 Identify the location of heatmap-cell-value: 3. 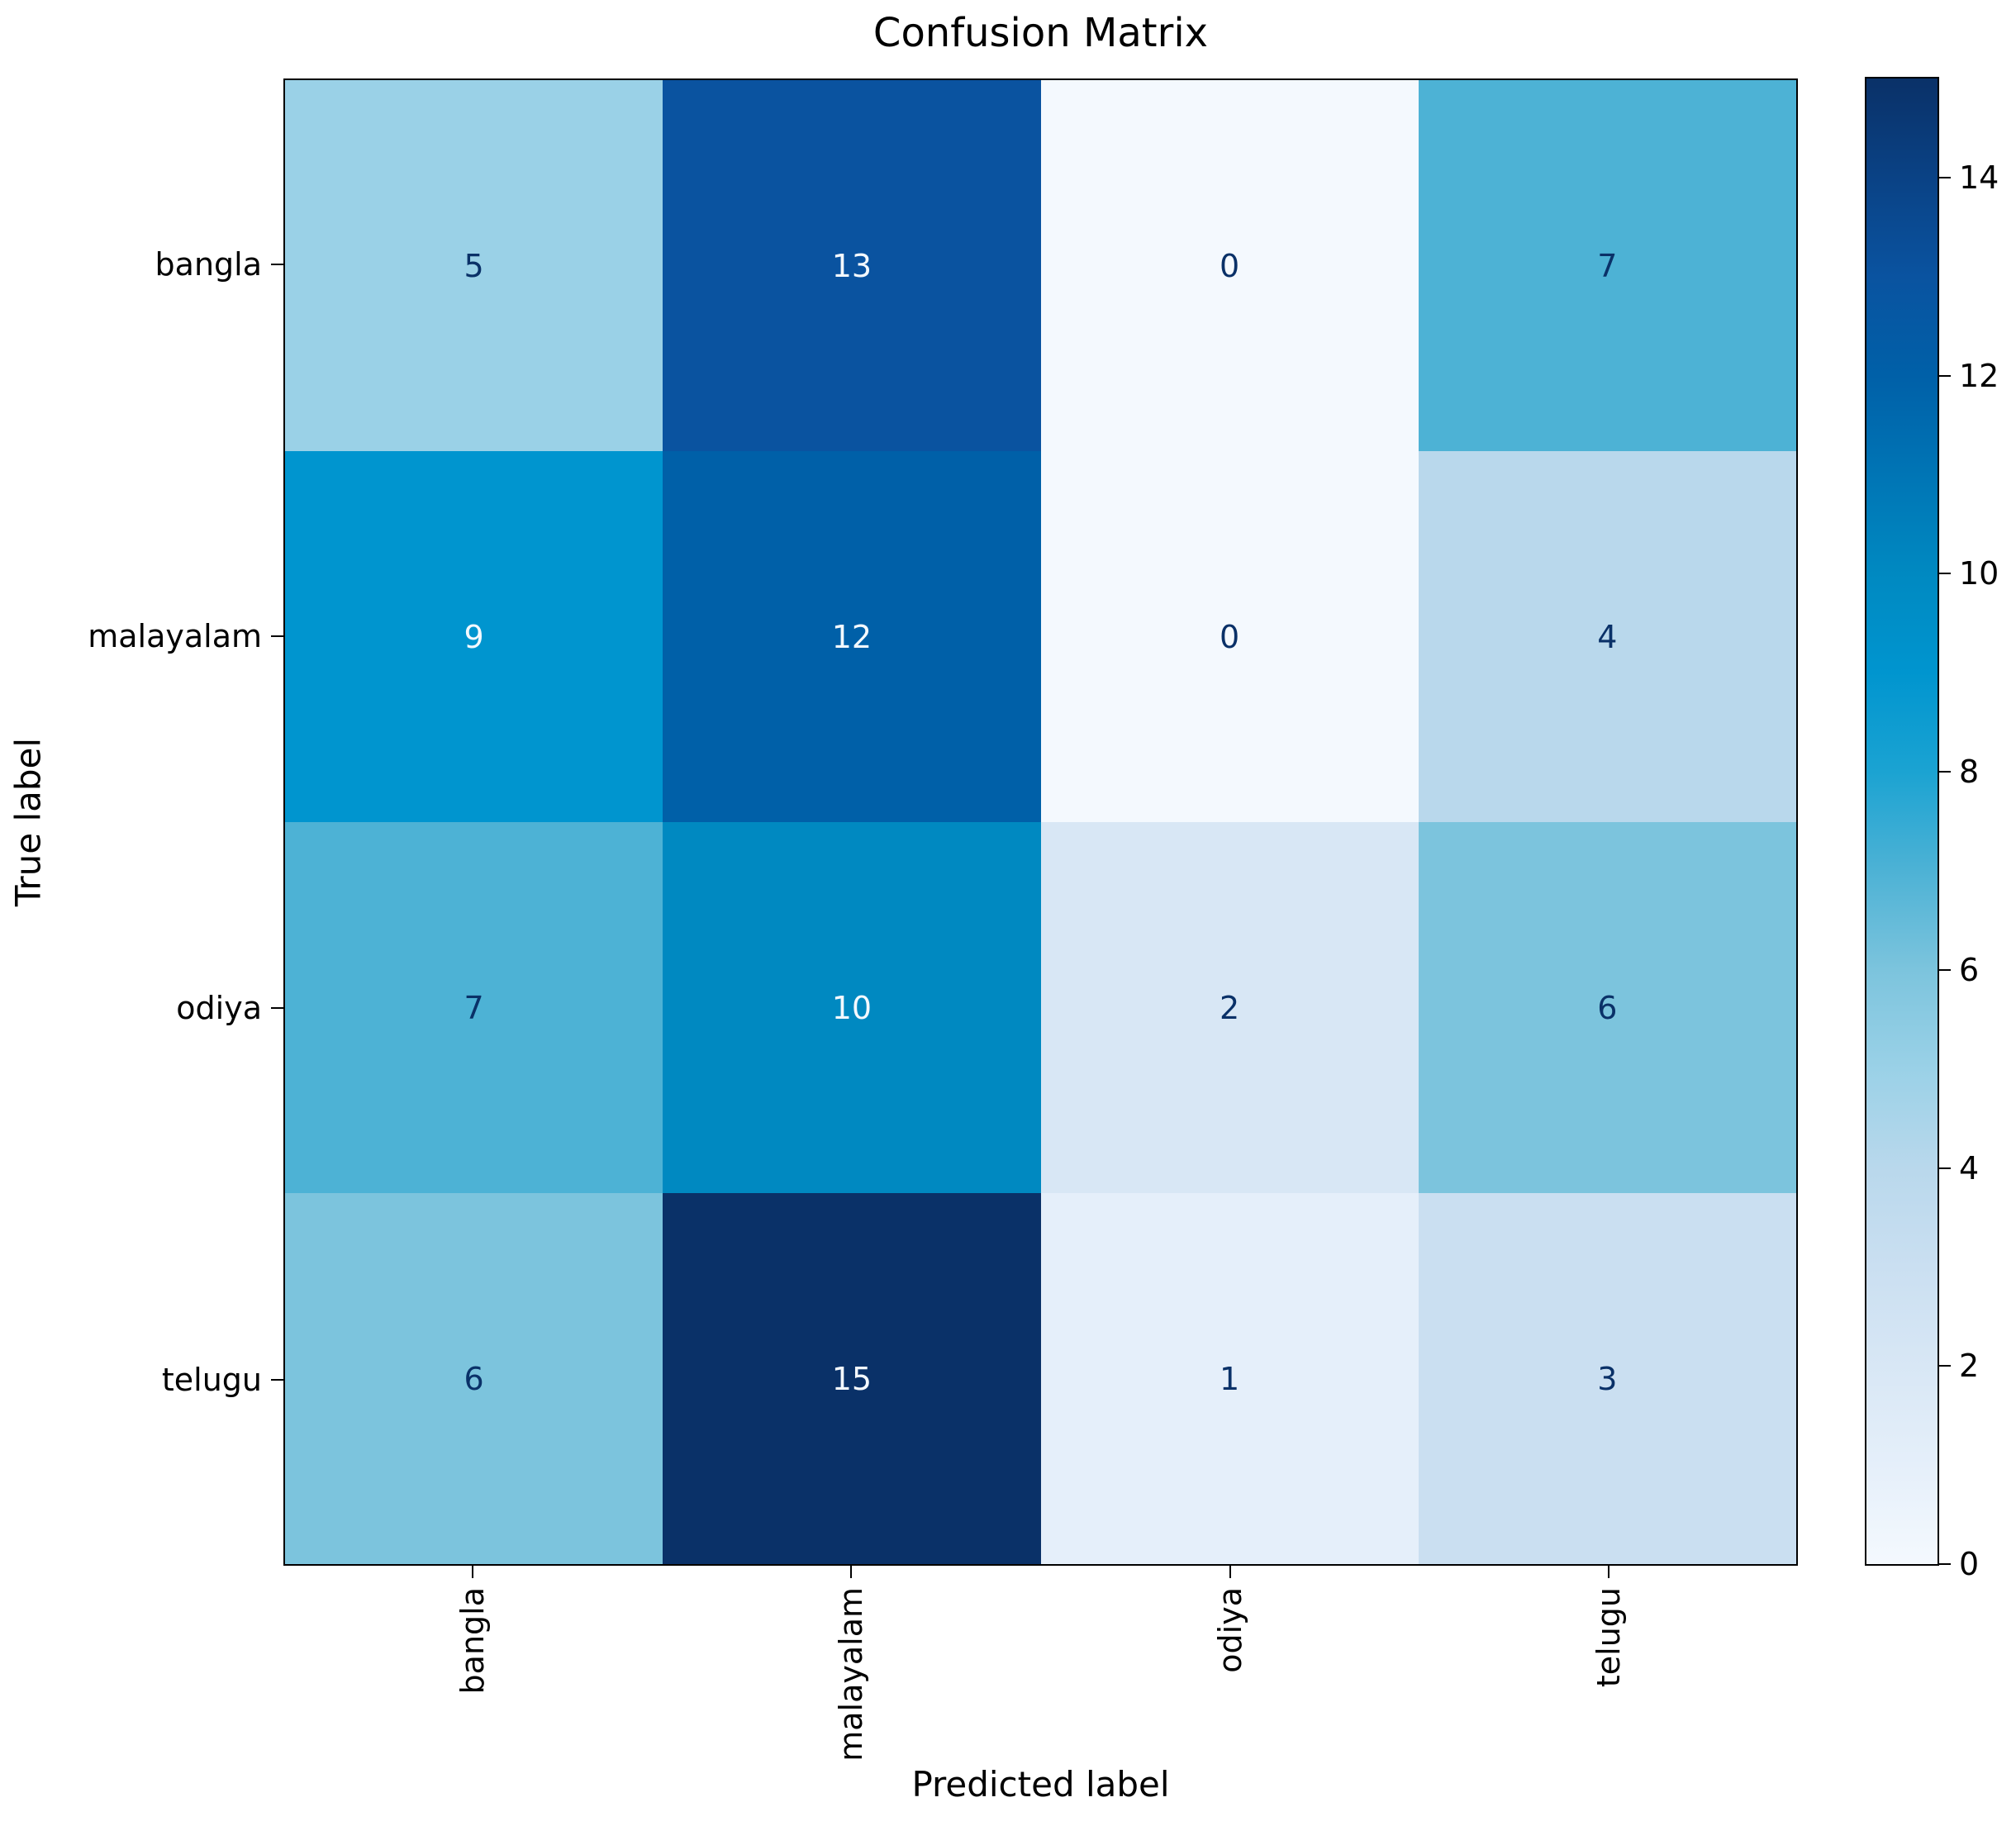
(1607, 1378).